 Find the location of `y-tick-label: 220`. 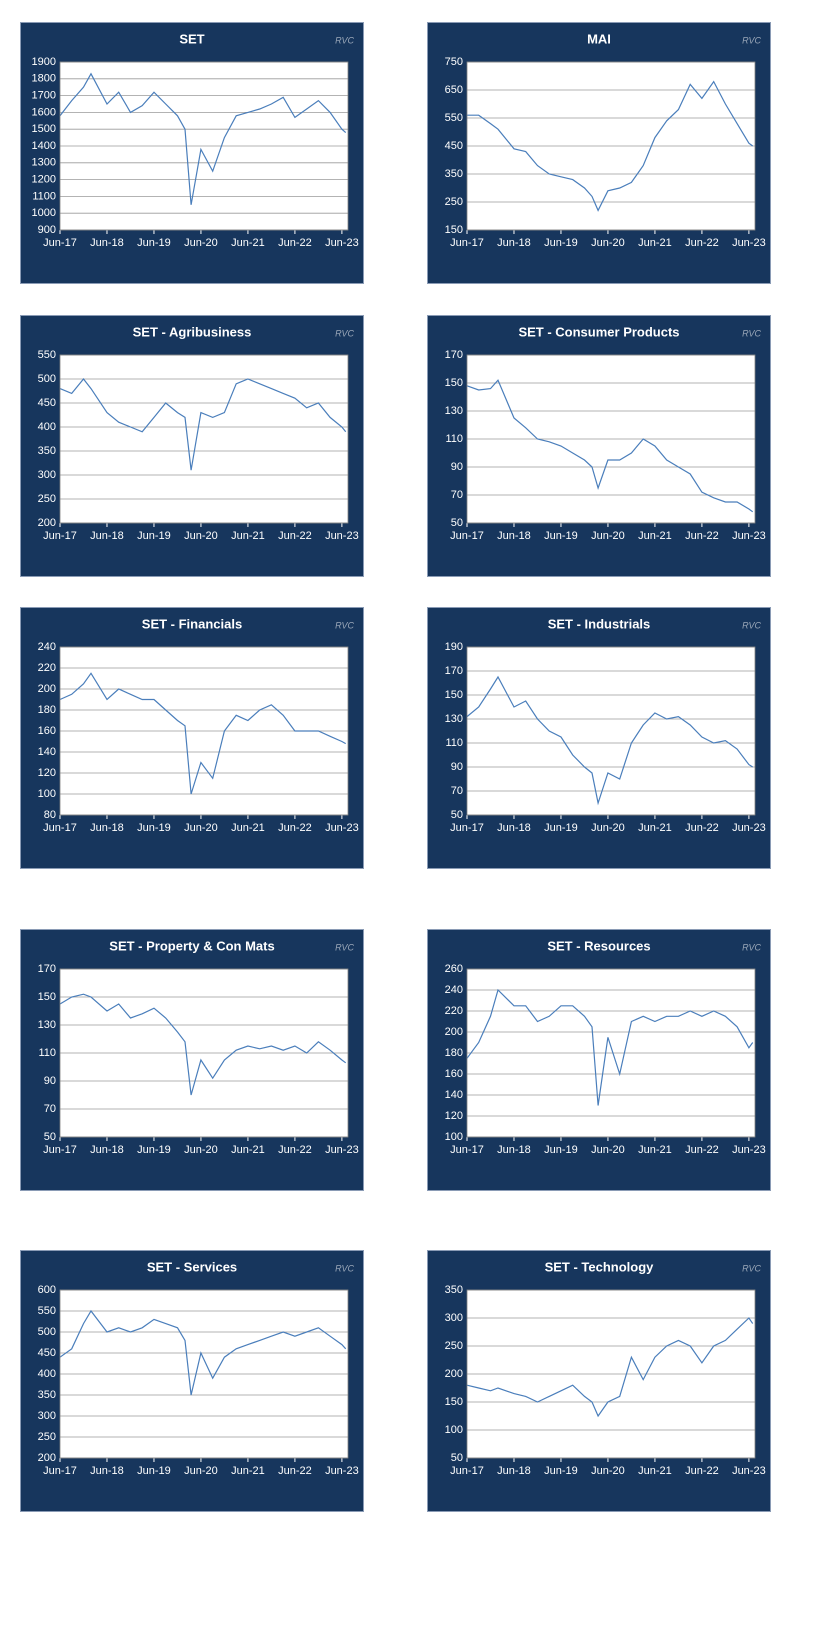

y-tick-label: 220 is located at coordinates (454, 1011).